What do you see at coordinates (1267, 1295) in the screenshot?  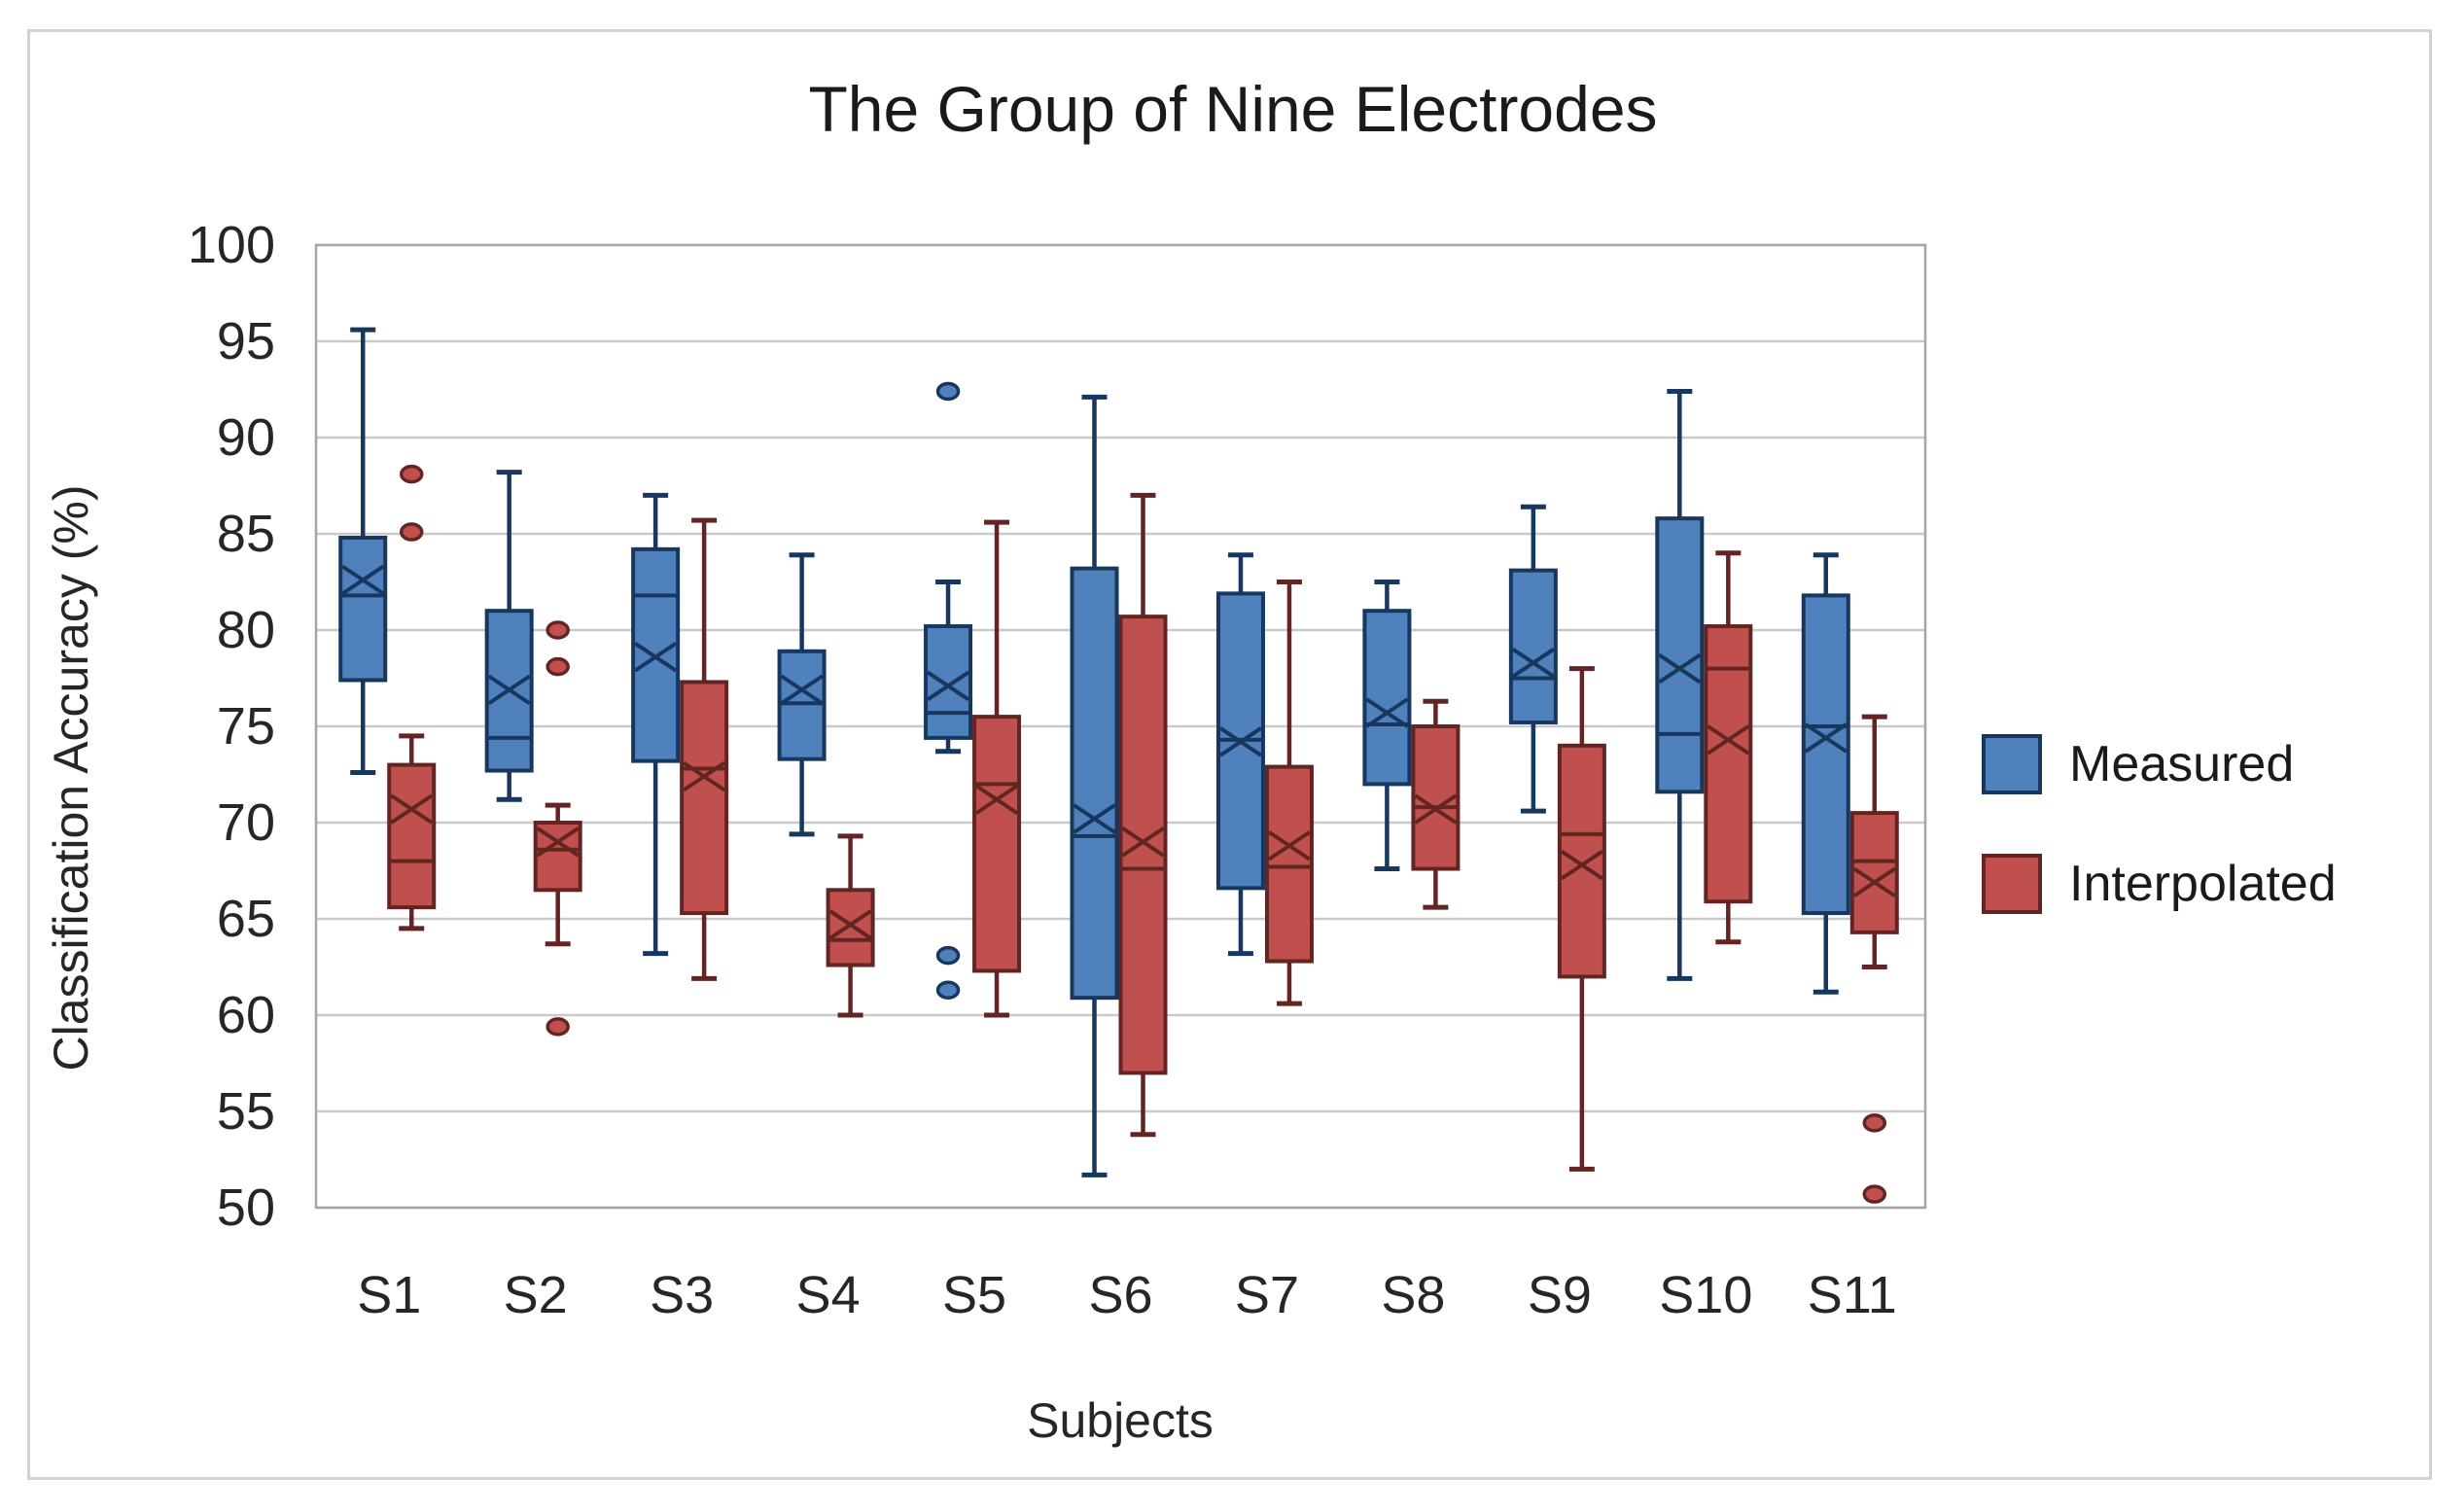 I see `x-tick-label-S7: S7` at bounding box center [1267, 1295].